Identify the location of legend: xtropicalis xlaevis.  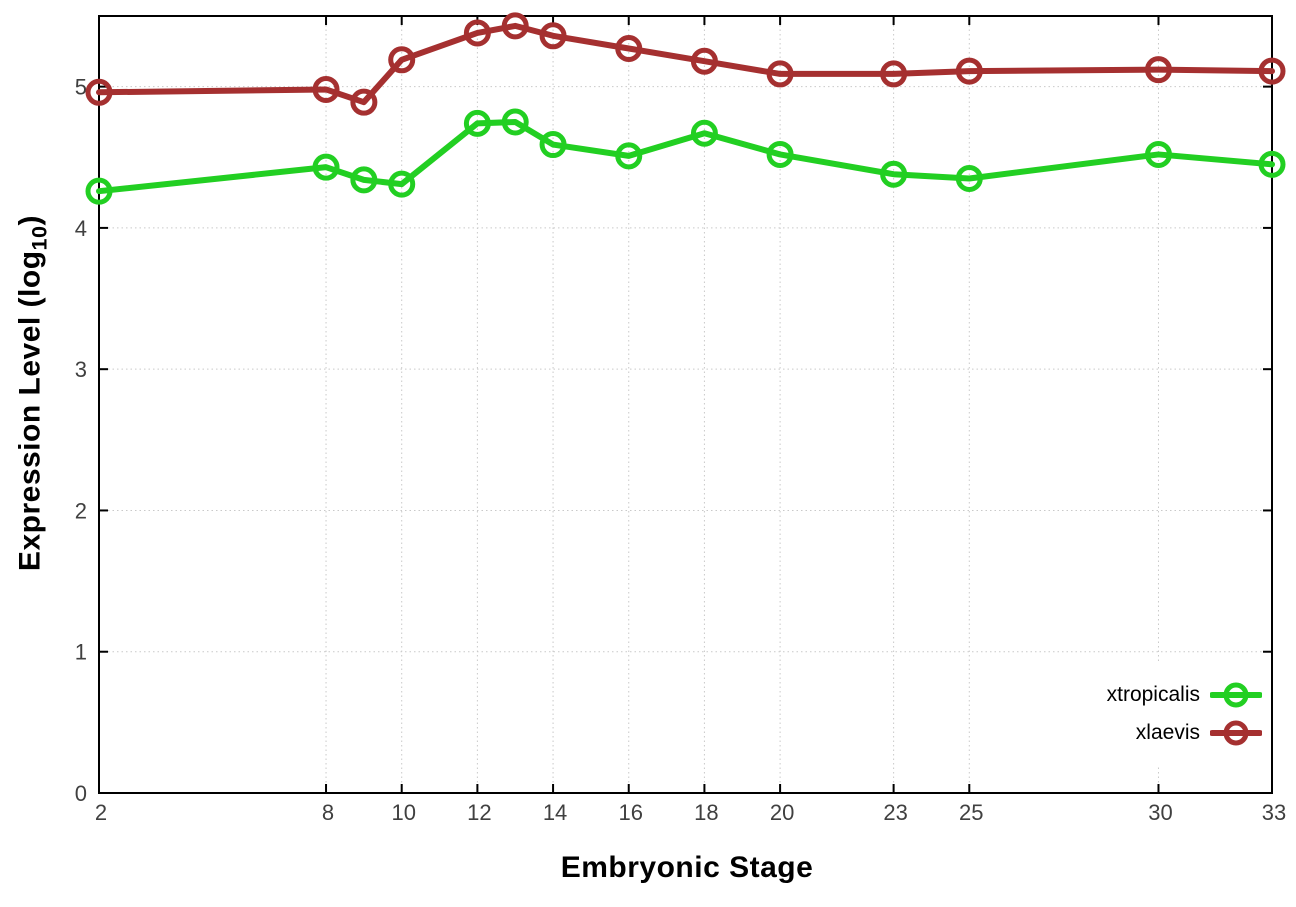
(1169, 714).